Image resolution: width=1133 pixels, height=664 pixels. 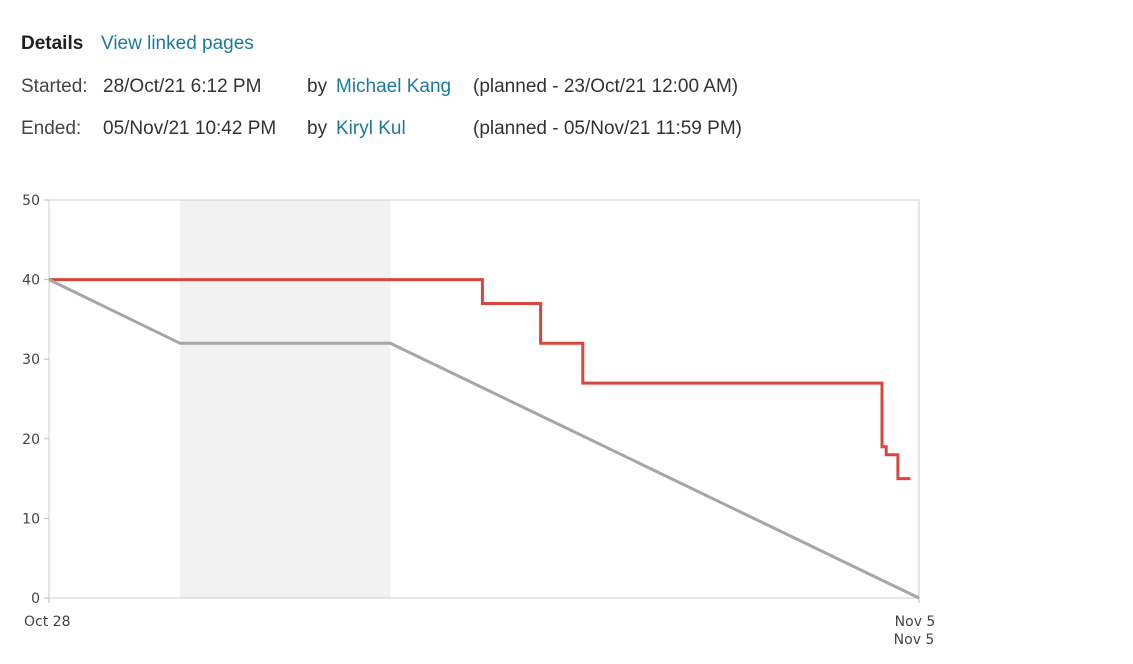 What do you see at coordinates (35, 599) in the screenshot?
I see `y-tick-label-0: 0` at bounding box center [35, 599].